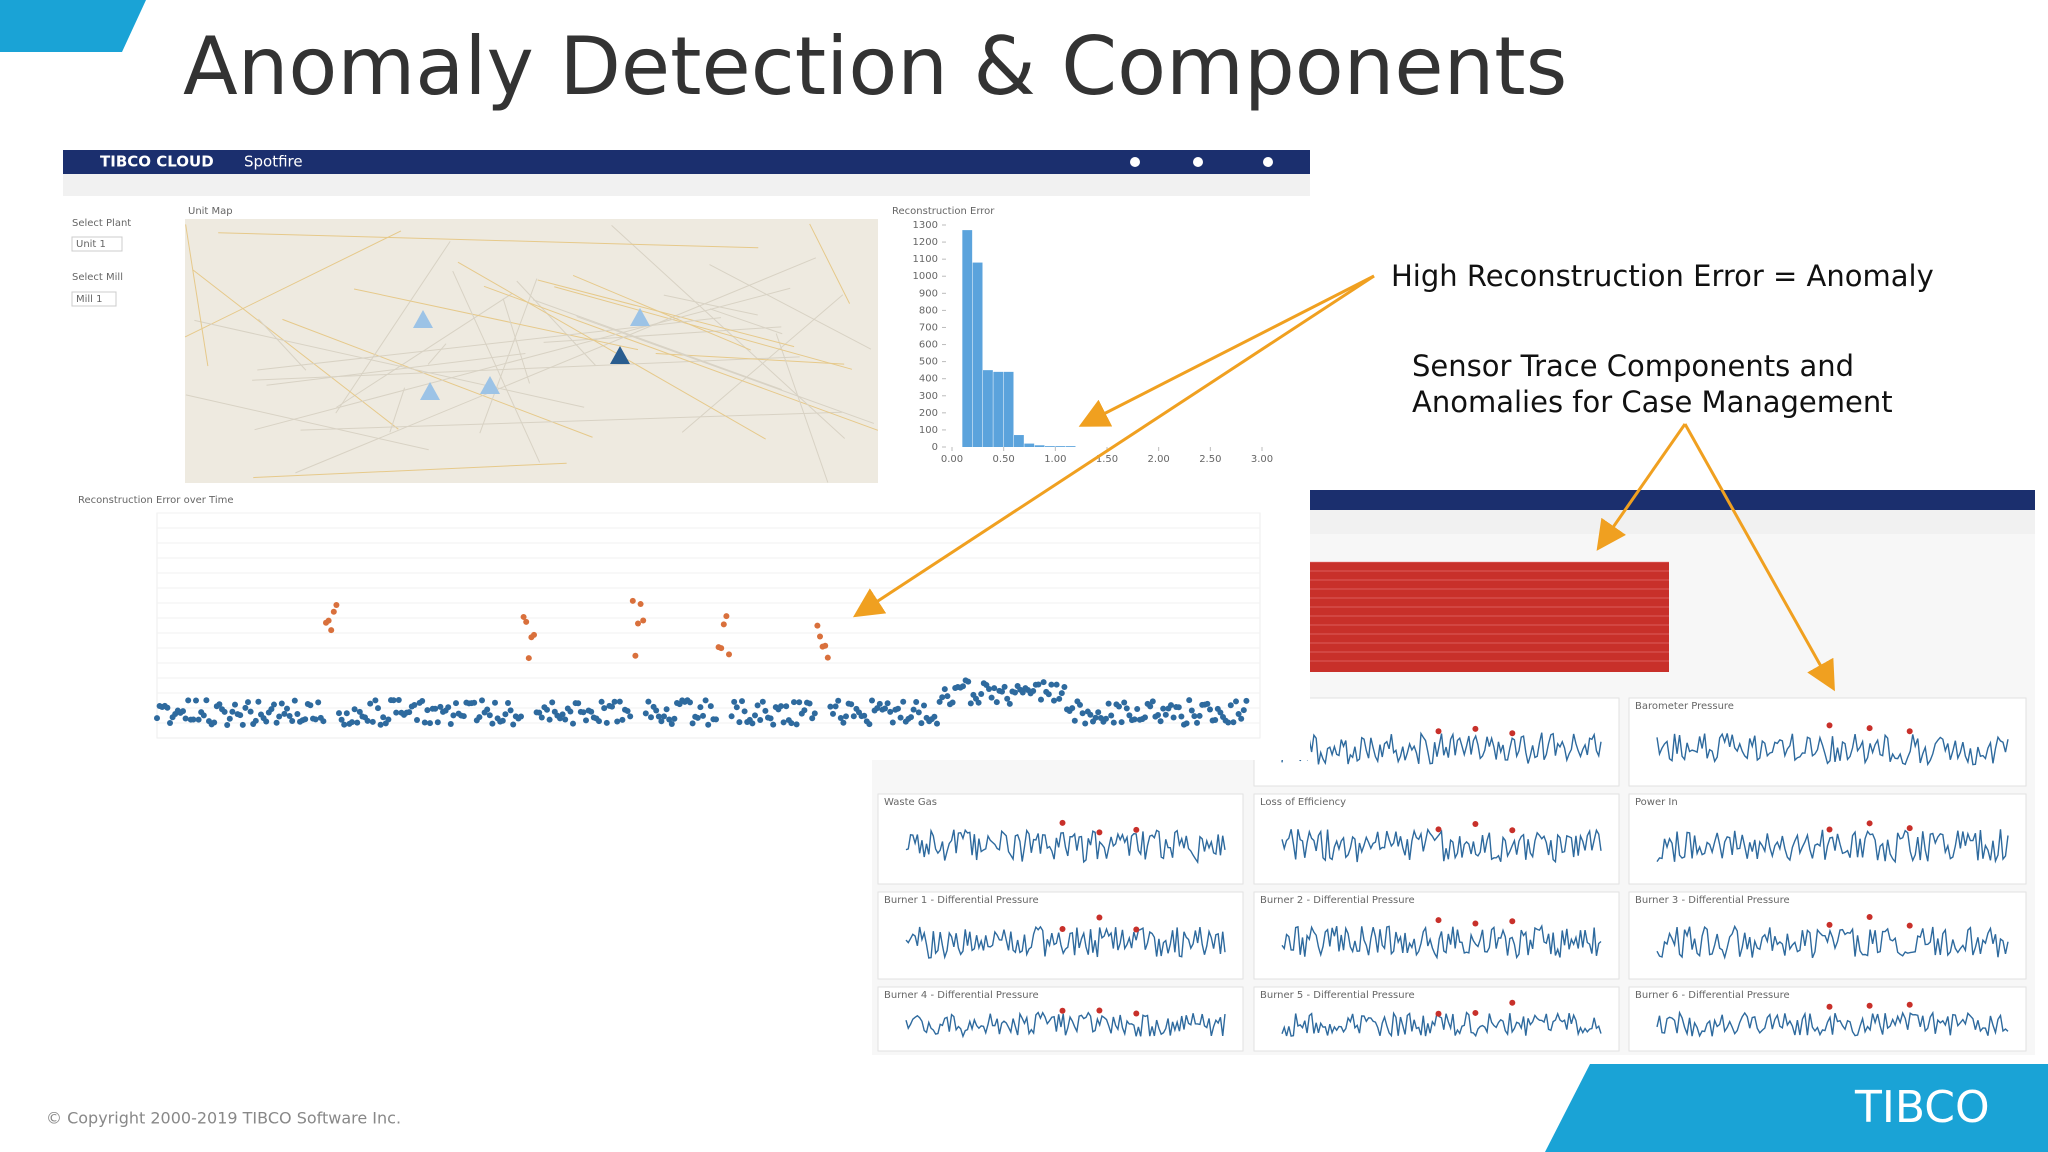  Describe the element at coordinates (935, 447) in the screenshot. I see `y-tick-label: 0` at that location.